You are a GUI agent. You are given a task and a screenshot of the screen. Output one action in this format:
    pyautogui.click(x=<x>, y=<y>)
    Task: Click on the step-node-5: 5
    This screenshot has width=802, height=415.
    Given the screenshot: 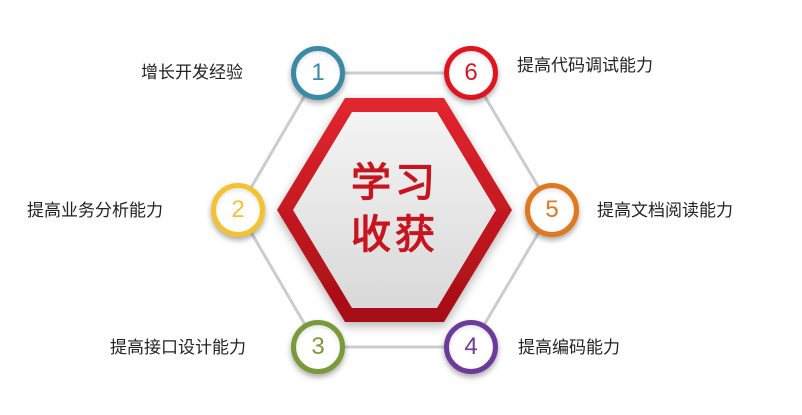 What is the action you would take?
    pyautogui.click(x=552, y=210)
    